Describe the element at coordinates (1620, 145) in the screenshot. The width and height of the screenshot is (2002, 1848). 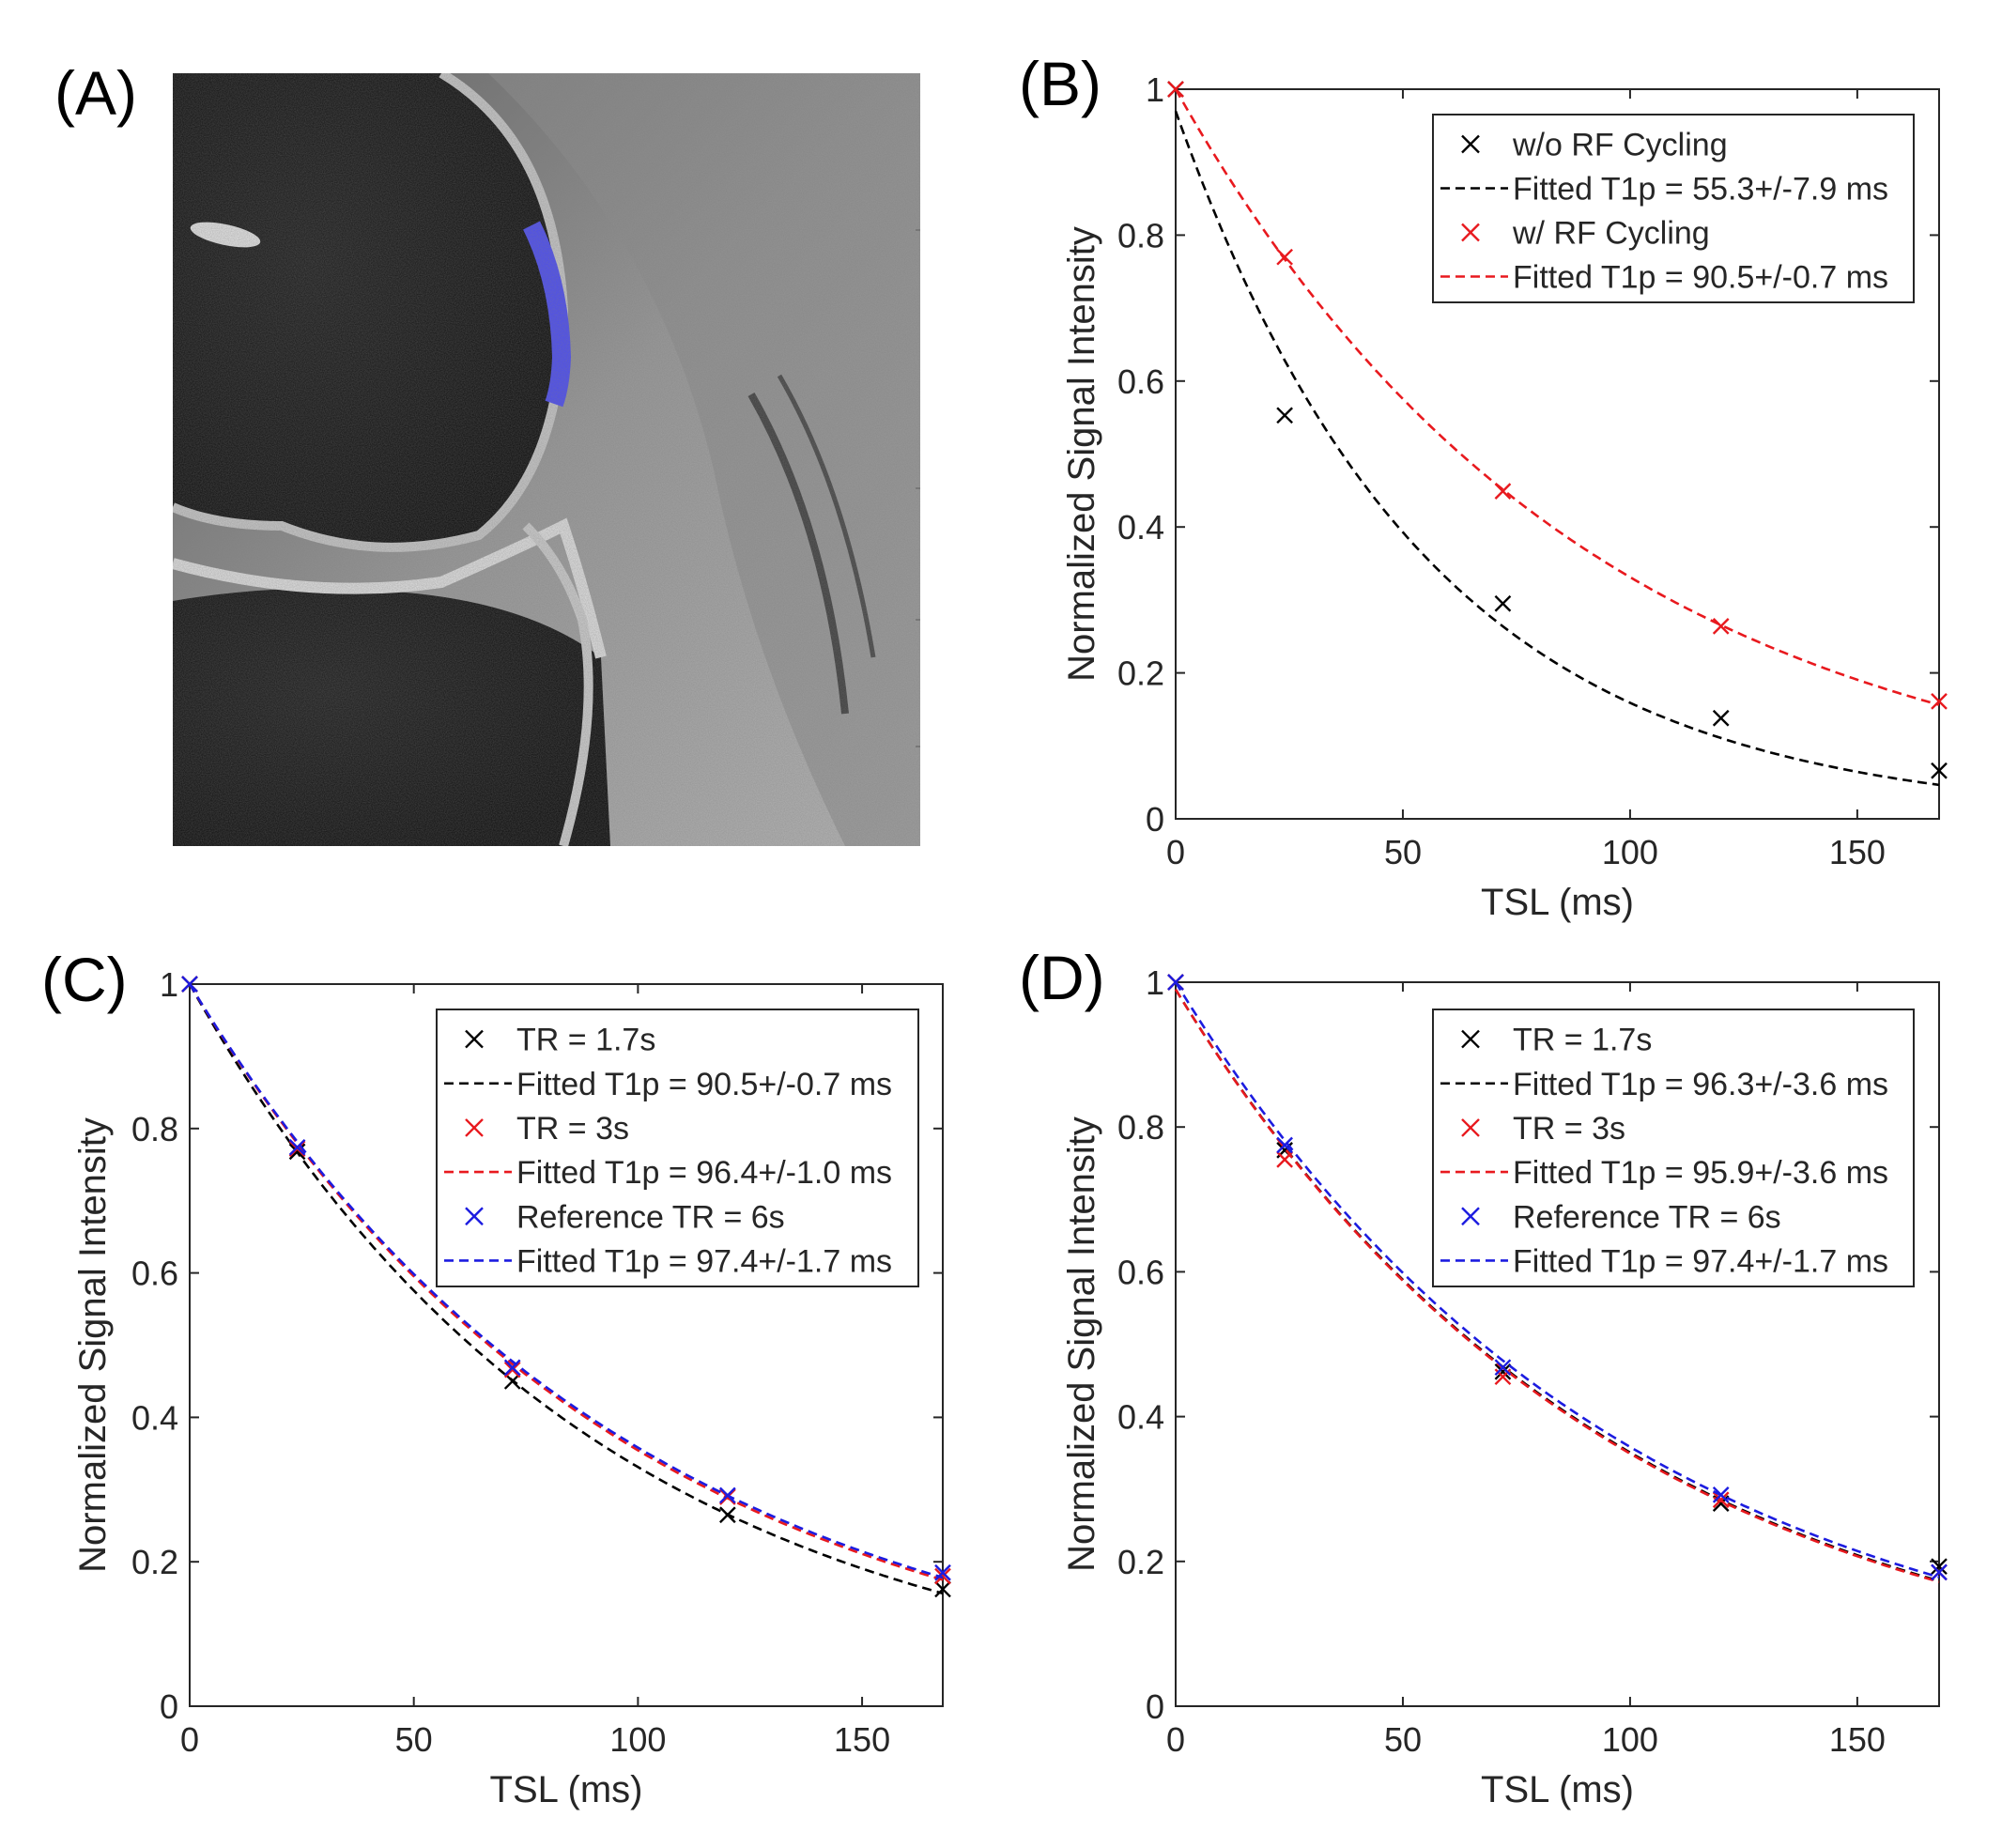
I see `legend-entry: w/o RF Cycling` at that location.